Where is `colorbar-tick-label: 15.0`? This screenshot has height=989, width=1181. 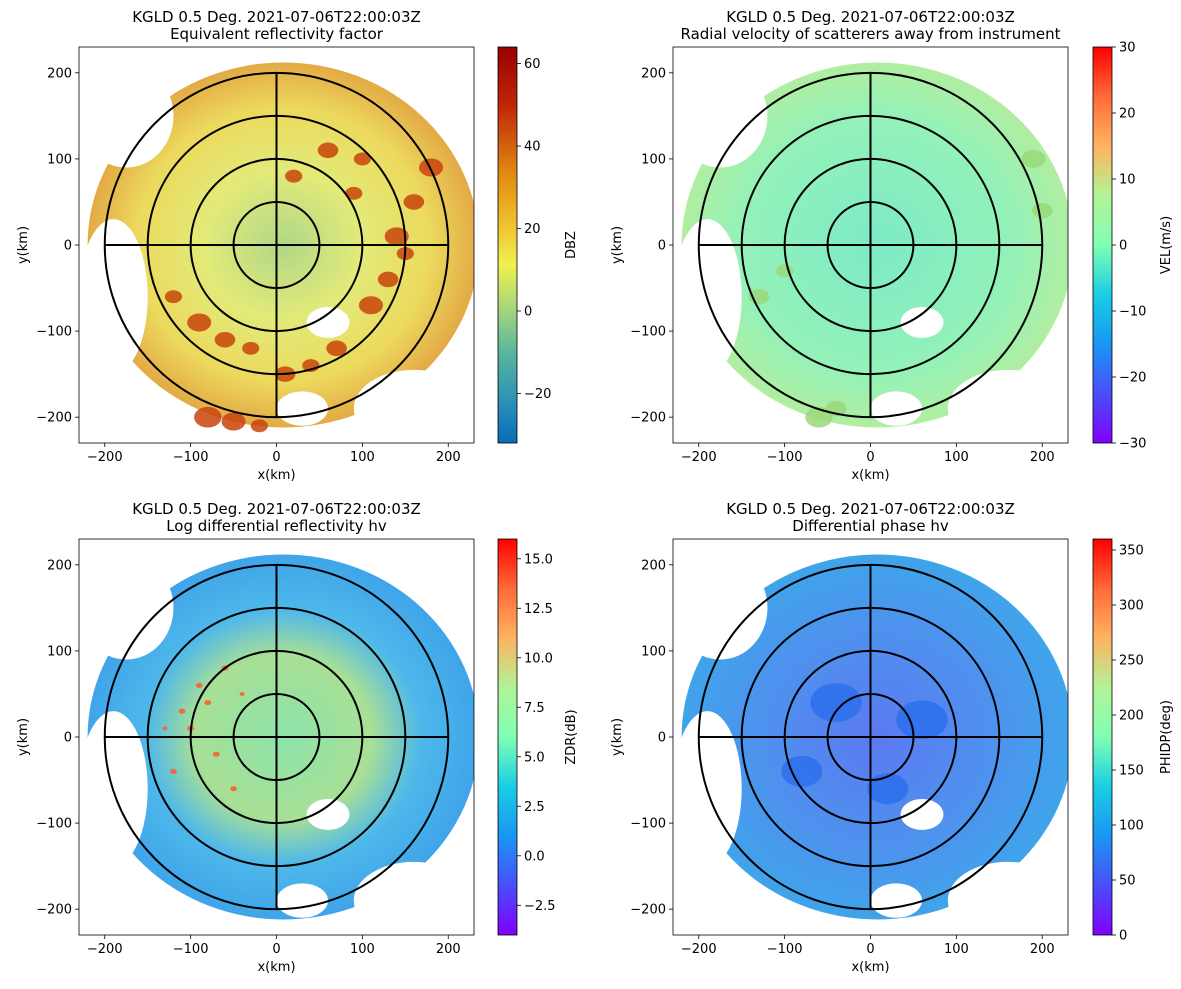
colorbar-tick-label: 15.0 is located at coordinates (538, 559).